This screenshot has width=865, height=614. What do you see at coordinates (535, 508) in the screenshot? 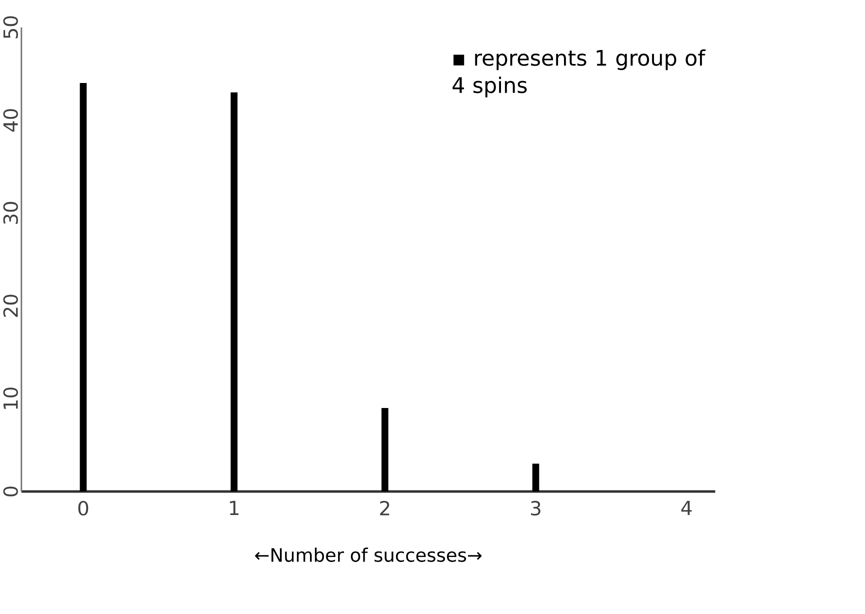
I see `x-tick-label: 3` at bounding box center [535, 508].